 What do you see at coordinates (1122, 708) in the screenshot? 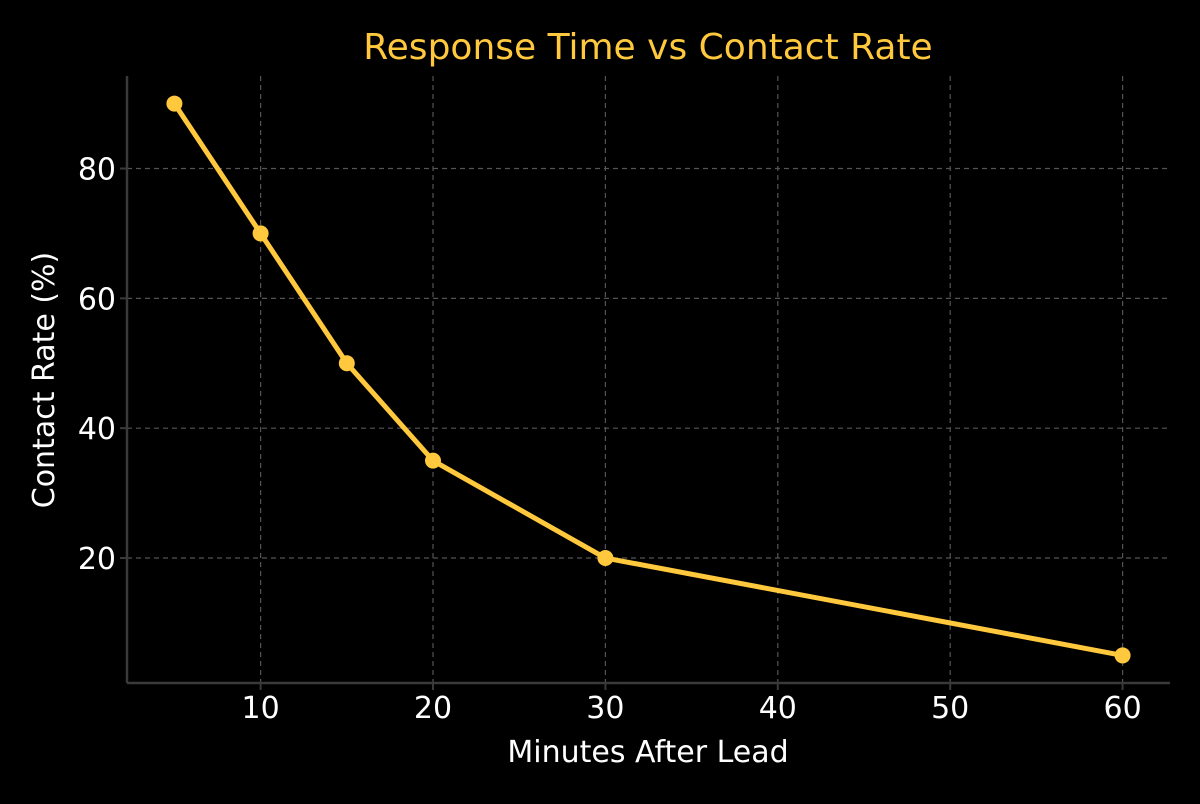
I see `x-tick-label: 60` at bounding box center [1122, 708].